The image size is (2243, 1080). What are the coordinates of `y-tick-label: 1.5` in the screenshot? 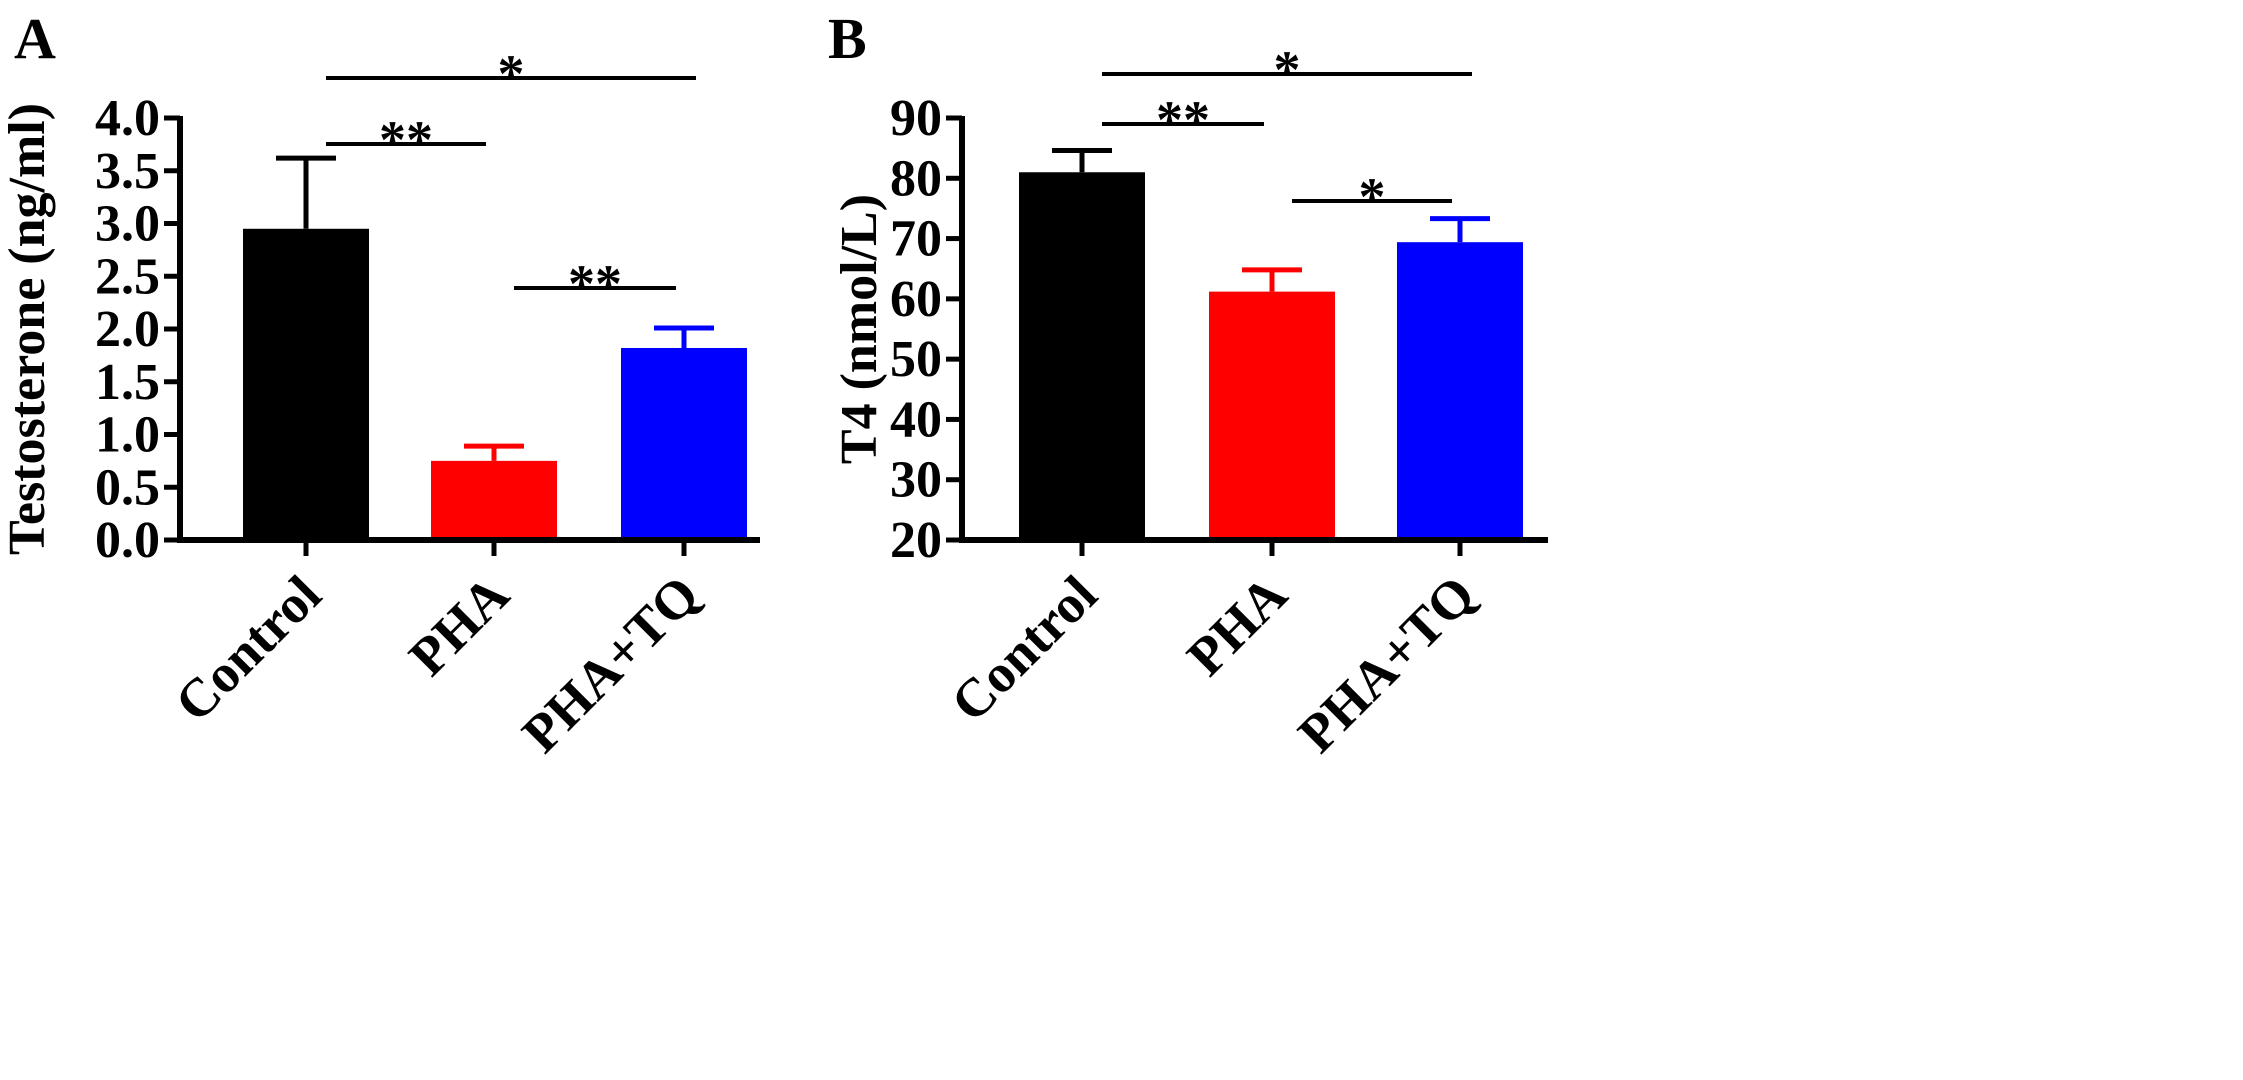 It's located at (127, 382).